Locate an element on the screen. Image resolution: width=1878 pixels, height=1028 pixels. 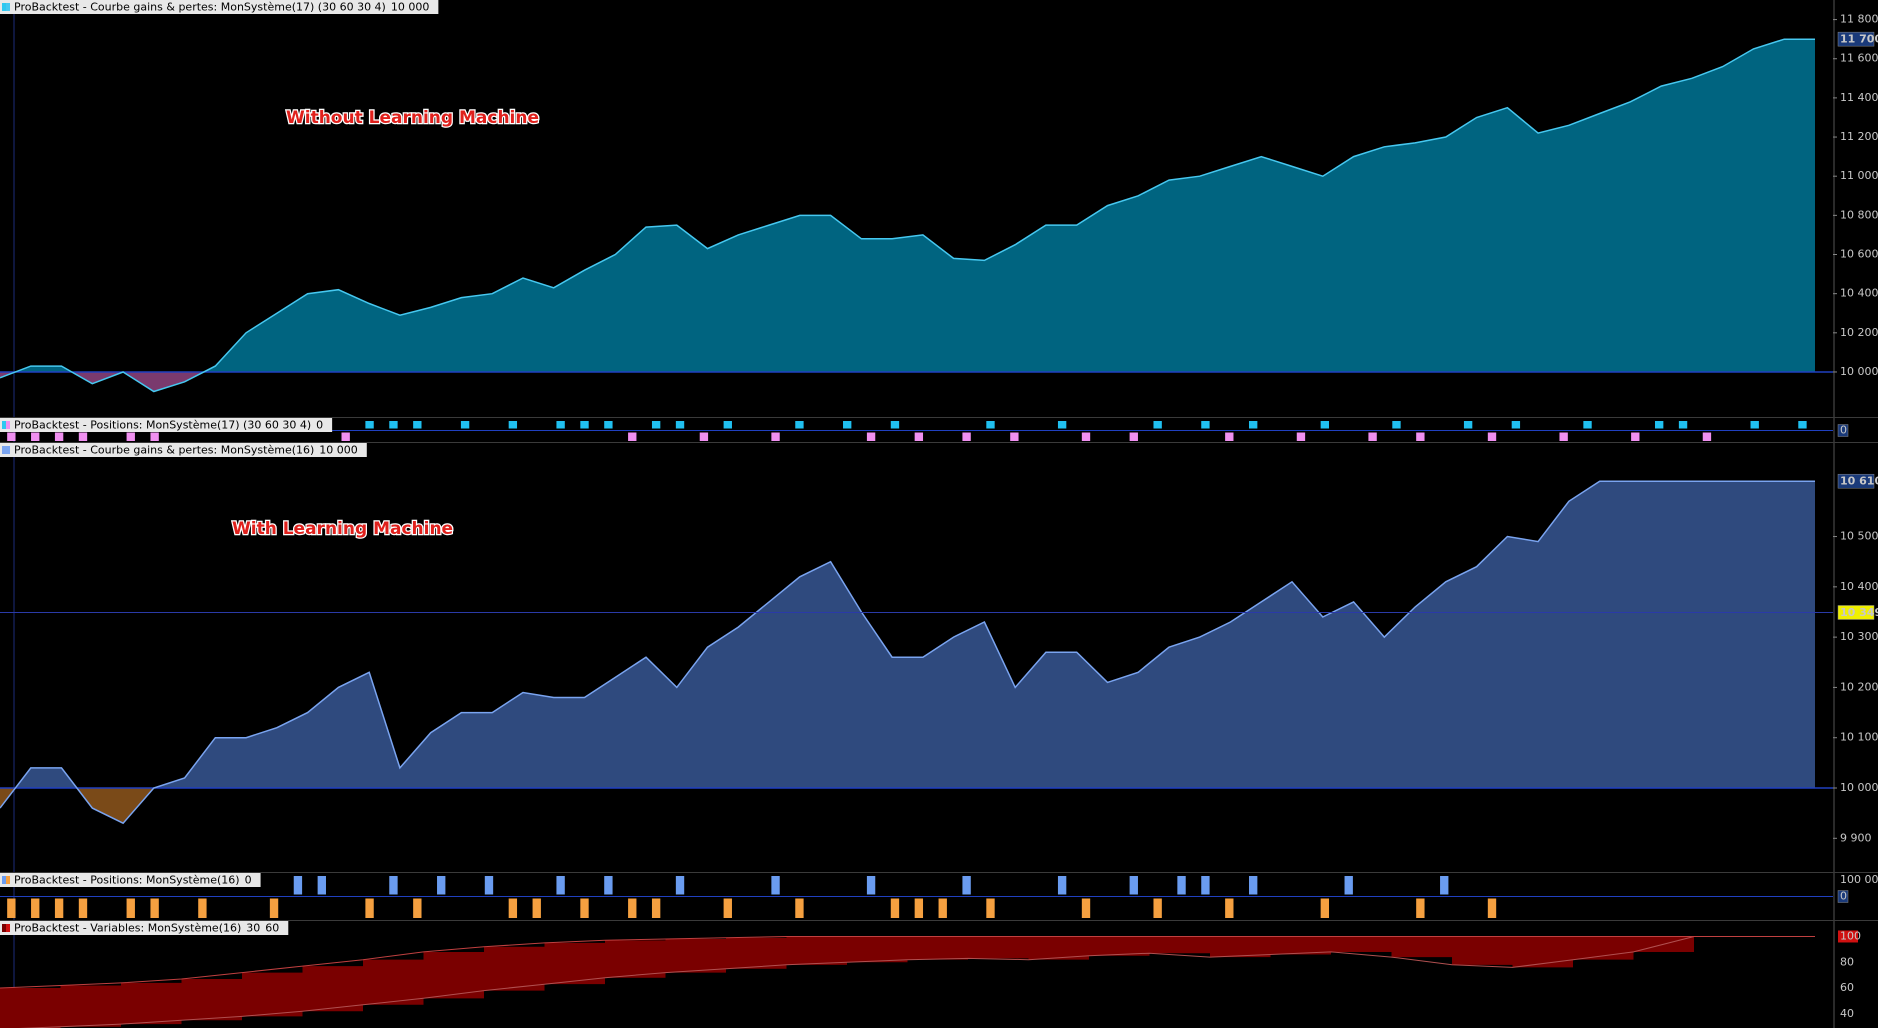
value-marker: 11 700 is located at coordinates (1857, 39).